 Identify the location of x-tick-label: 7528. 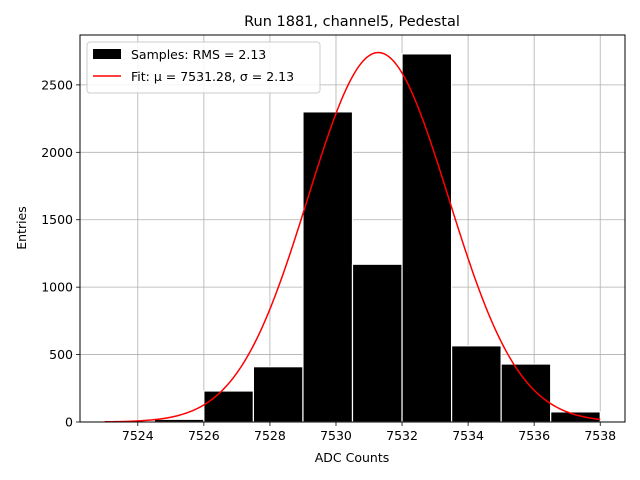
(270, 435).